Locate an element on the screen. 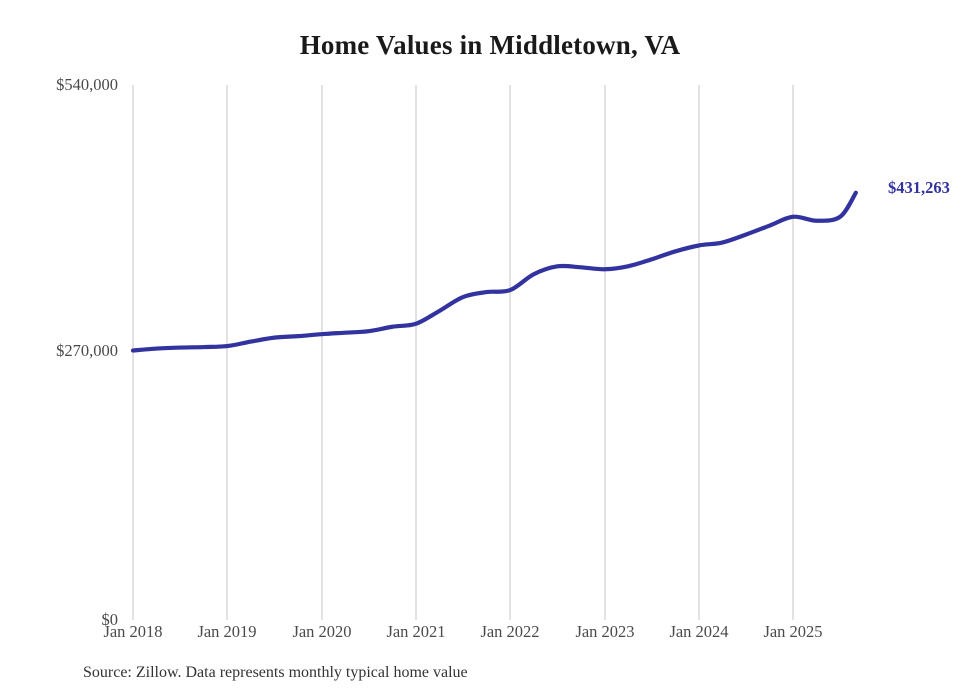 This screenshot has width=980, height=699. y-axis-tick-label-top: $540,000 is located at coordinates (87, 84).